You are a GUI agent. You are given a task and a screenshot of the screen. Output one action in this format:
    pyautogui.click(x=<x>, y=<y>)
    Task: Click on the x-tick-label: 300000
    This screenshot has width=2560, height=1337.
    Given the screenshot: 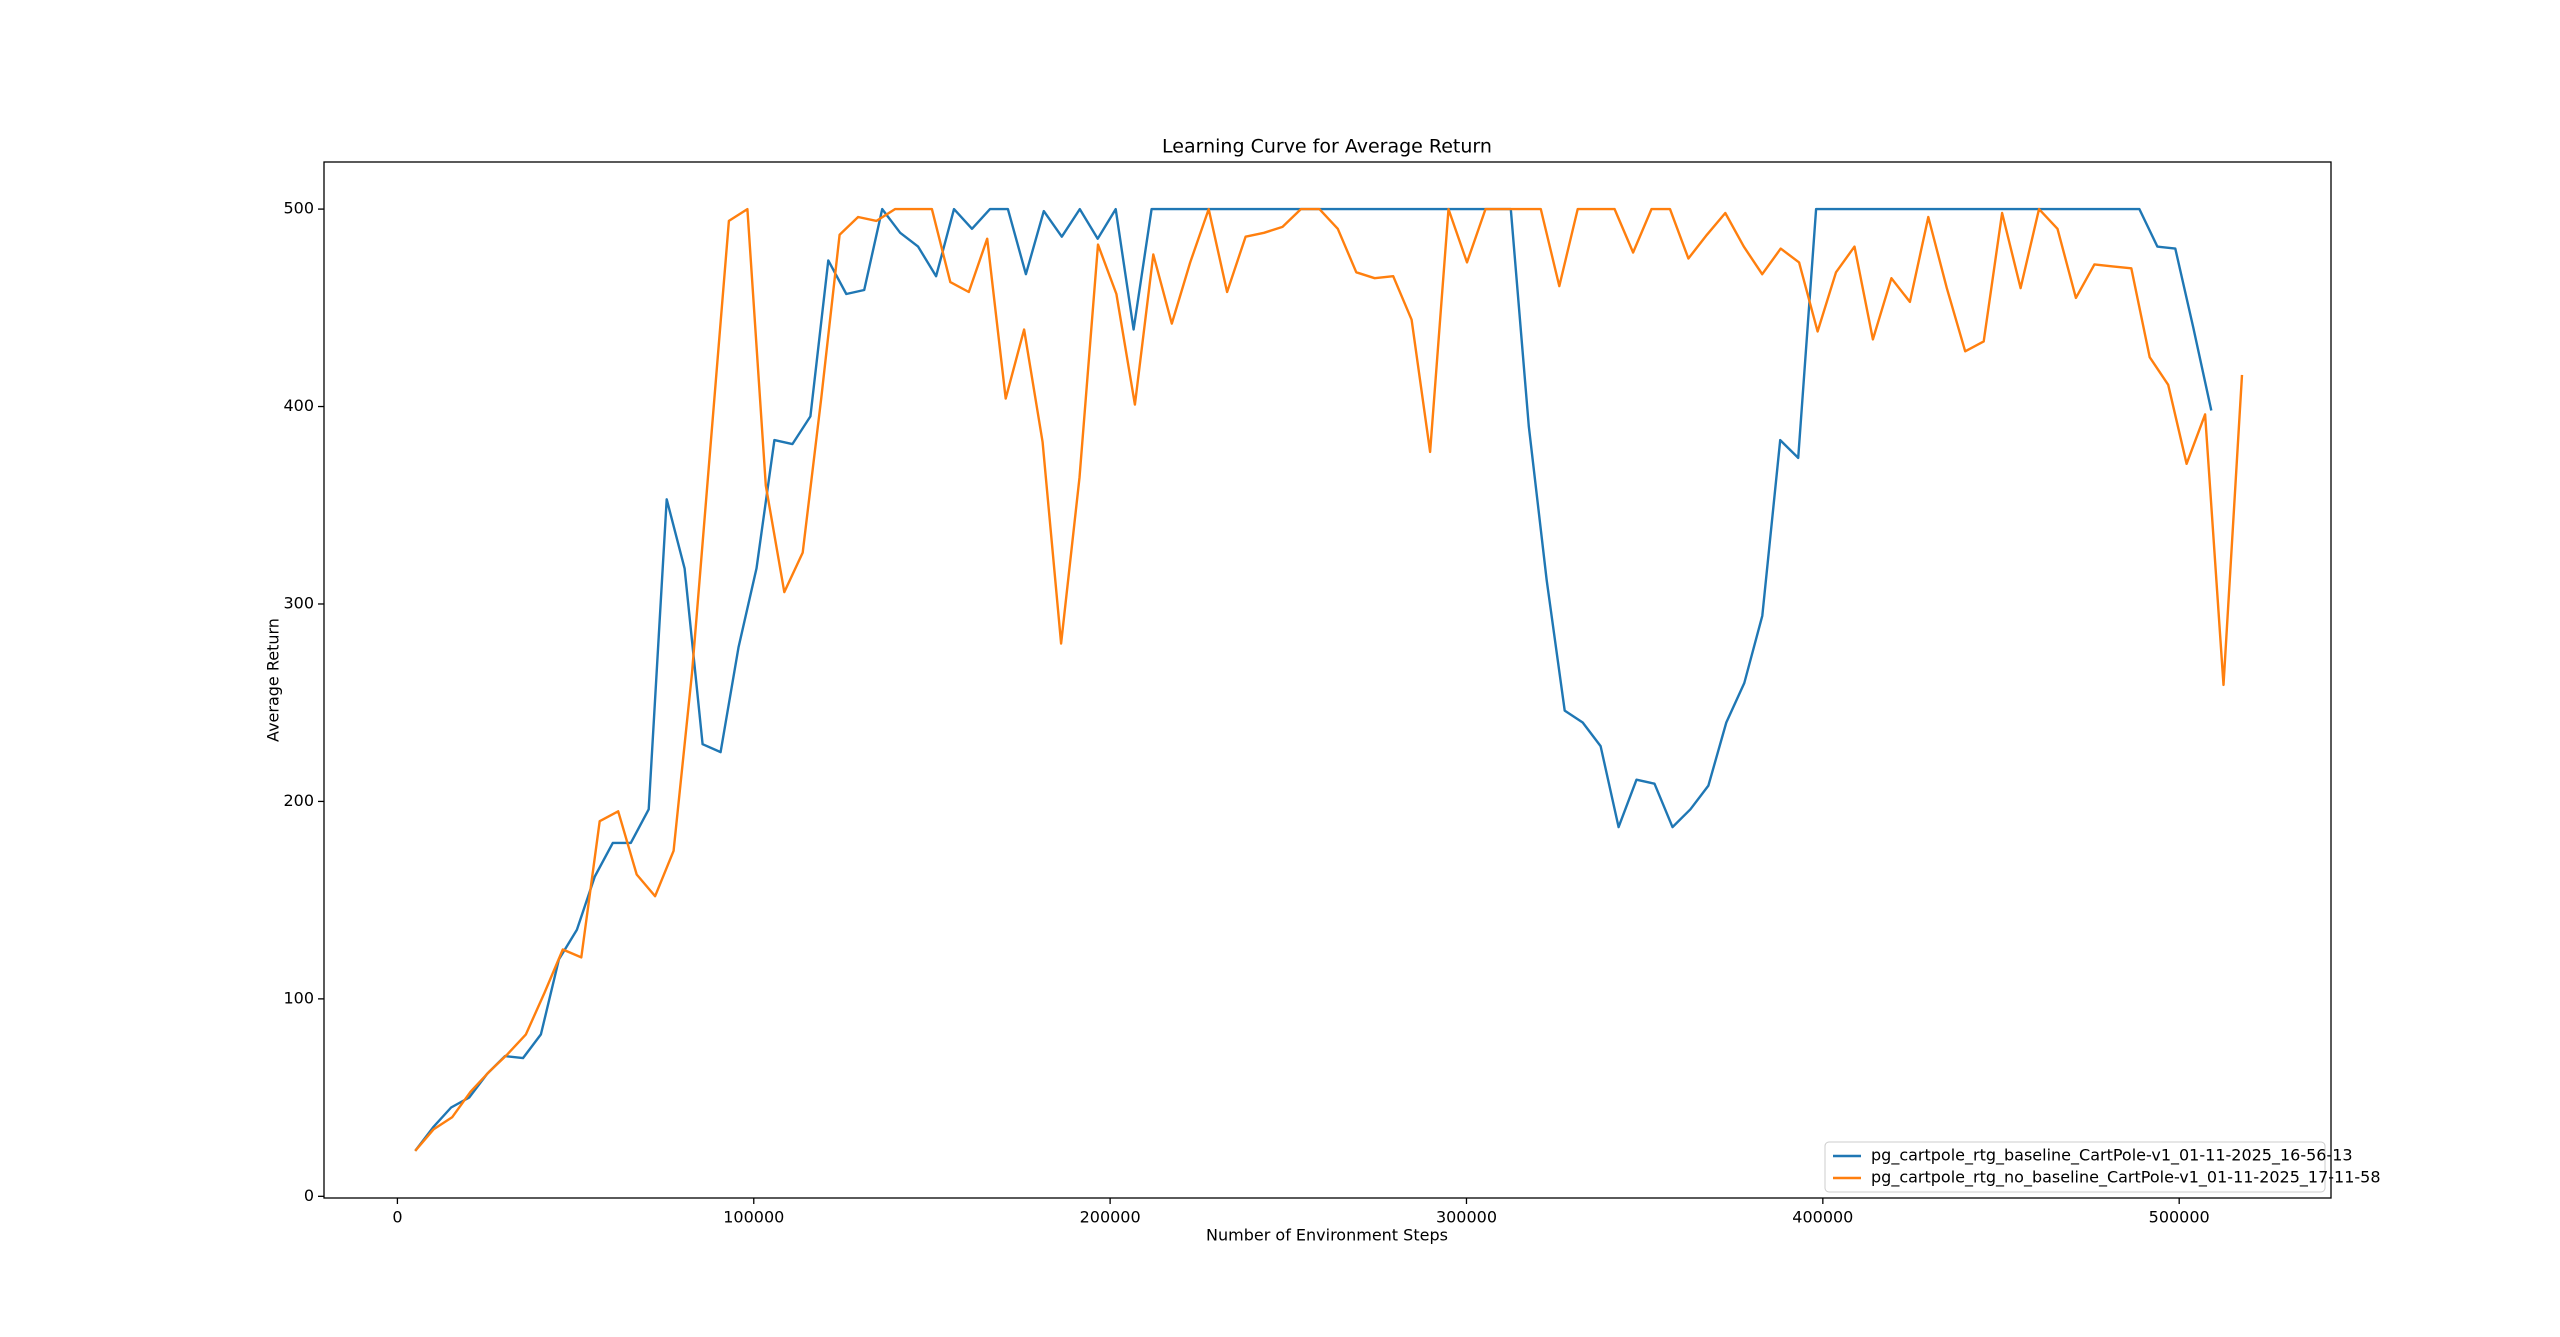 What is the action you would take?
    pyautogui.click(x=1466, y=1217)
    